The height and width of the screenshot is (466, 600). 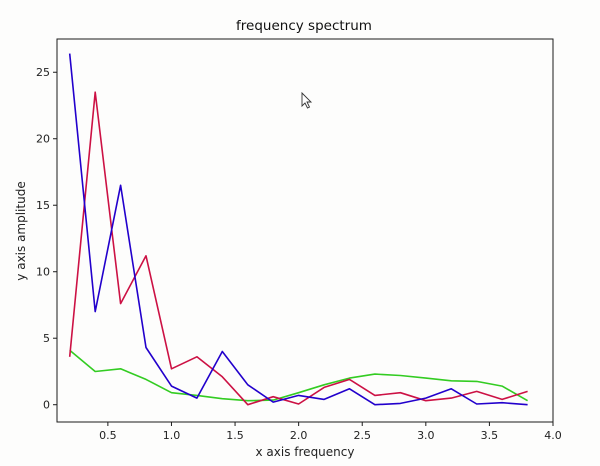 I want to click on y-axis-label: y axis amplitude, so click(x=21, y=230).